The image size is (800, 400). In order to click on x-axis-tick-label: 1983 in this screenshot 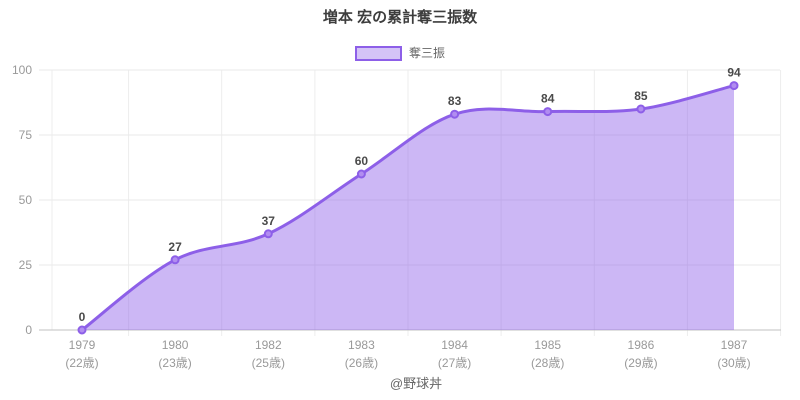, I will do `click(361, 345)`.